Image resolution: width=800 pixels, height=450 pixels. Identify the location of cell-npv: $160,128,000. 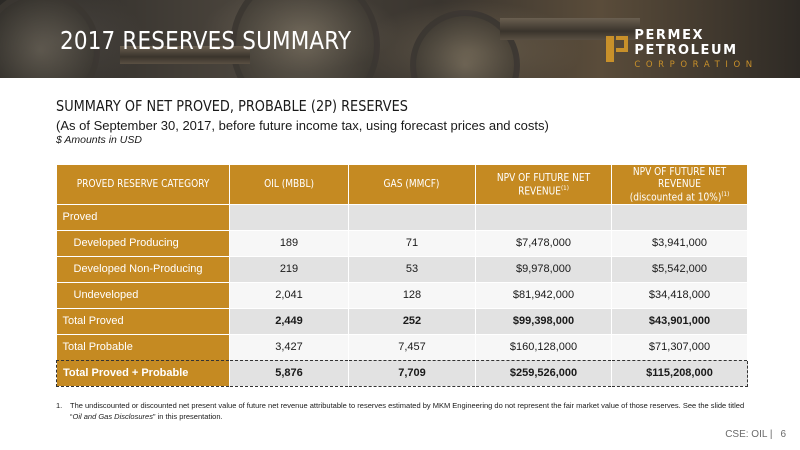
(543, 346).